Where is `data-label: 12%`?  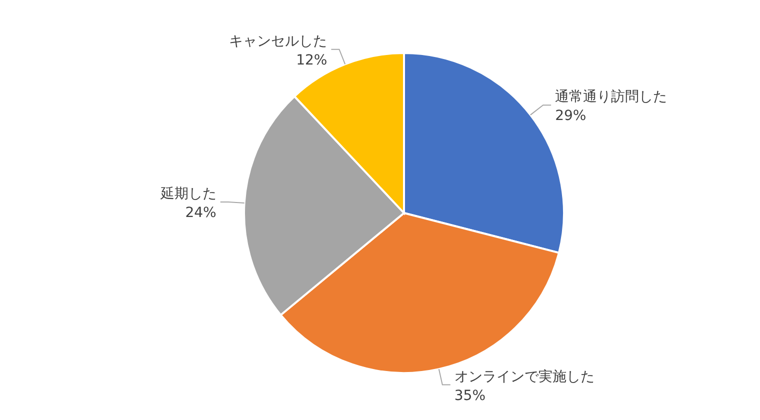 data-label: 12% is located at coordinates (312, 60).